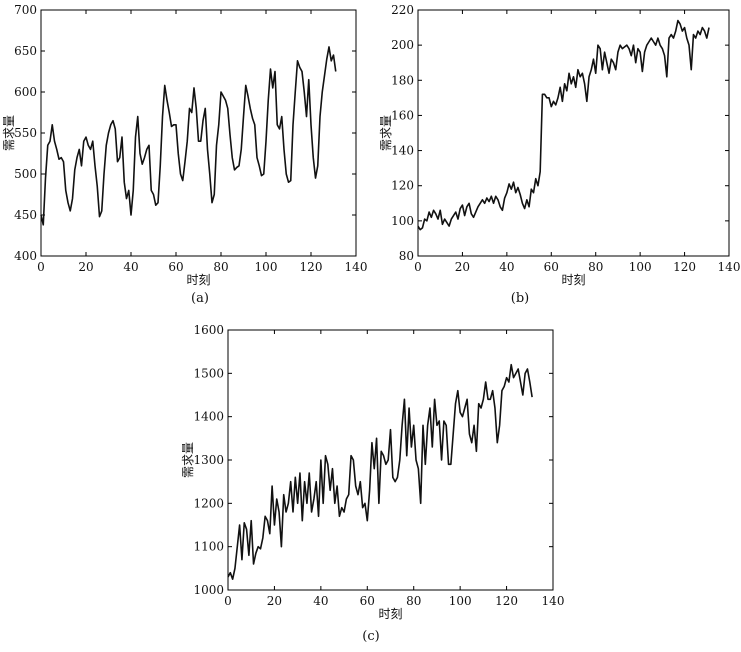  Describe the element at coordinates (208, 503) in the screenshot. I see `y-tick-label: 1200` at that location.